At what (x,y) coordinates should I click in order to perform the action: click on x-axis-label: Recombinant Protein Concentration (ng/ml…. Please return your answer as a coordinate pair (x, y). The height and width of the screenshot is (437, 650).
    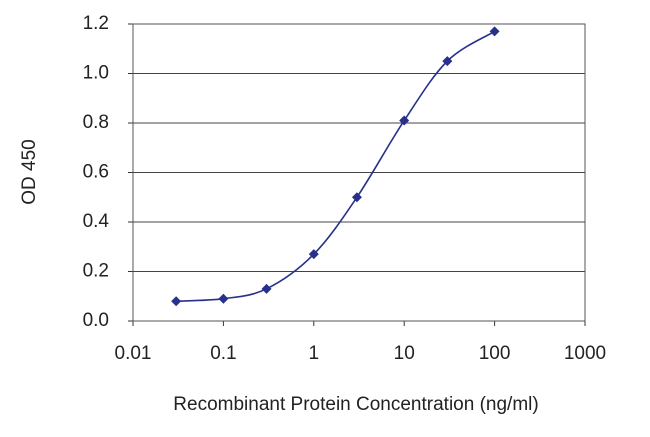
    Looking at the image, I should click on (355, 404).